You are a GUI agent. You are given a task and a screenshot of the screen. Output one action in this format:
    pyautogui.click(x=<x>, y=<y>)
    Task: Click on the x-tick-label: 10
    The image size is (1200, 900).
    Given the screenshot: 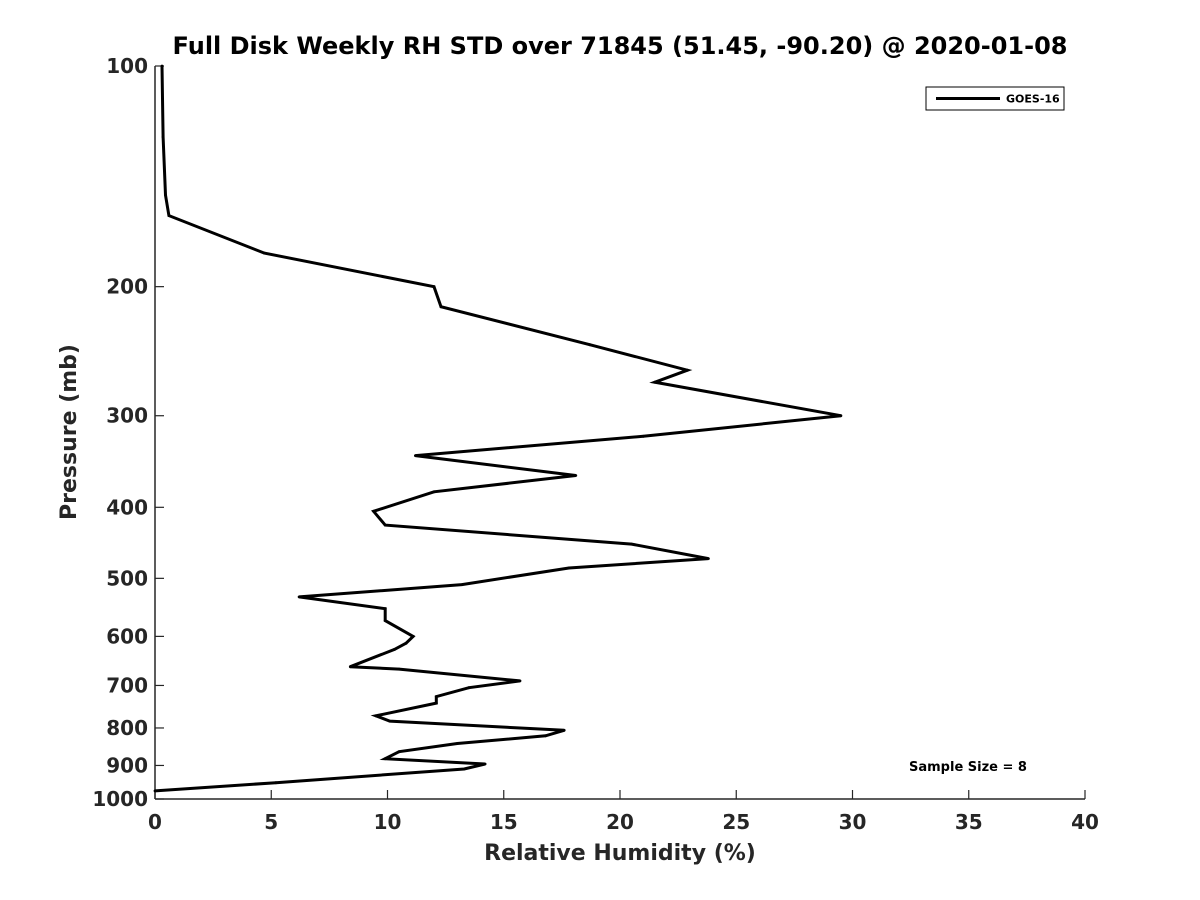 What is the action you would take?
    pyautogui.click(x=388, y=822)
    